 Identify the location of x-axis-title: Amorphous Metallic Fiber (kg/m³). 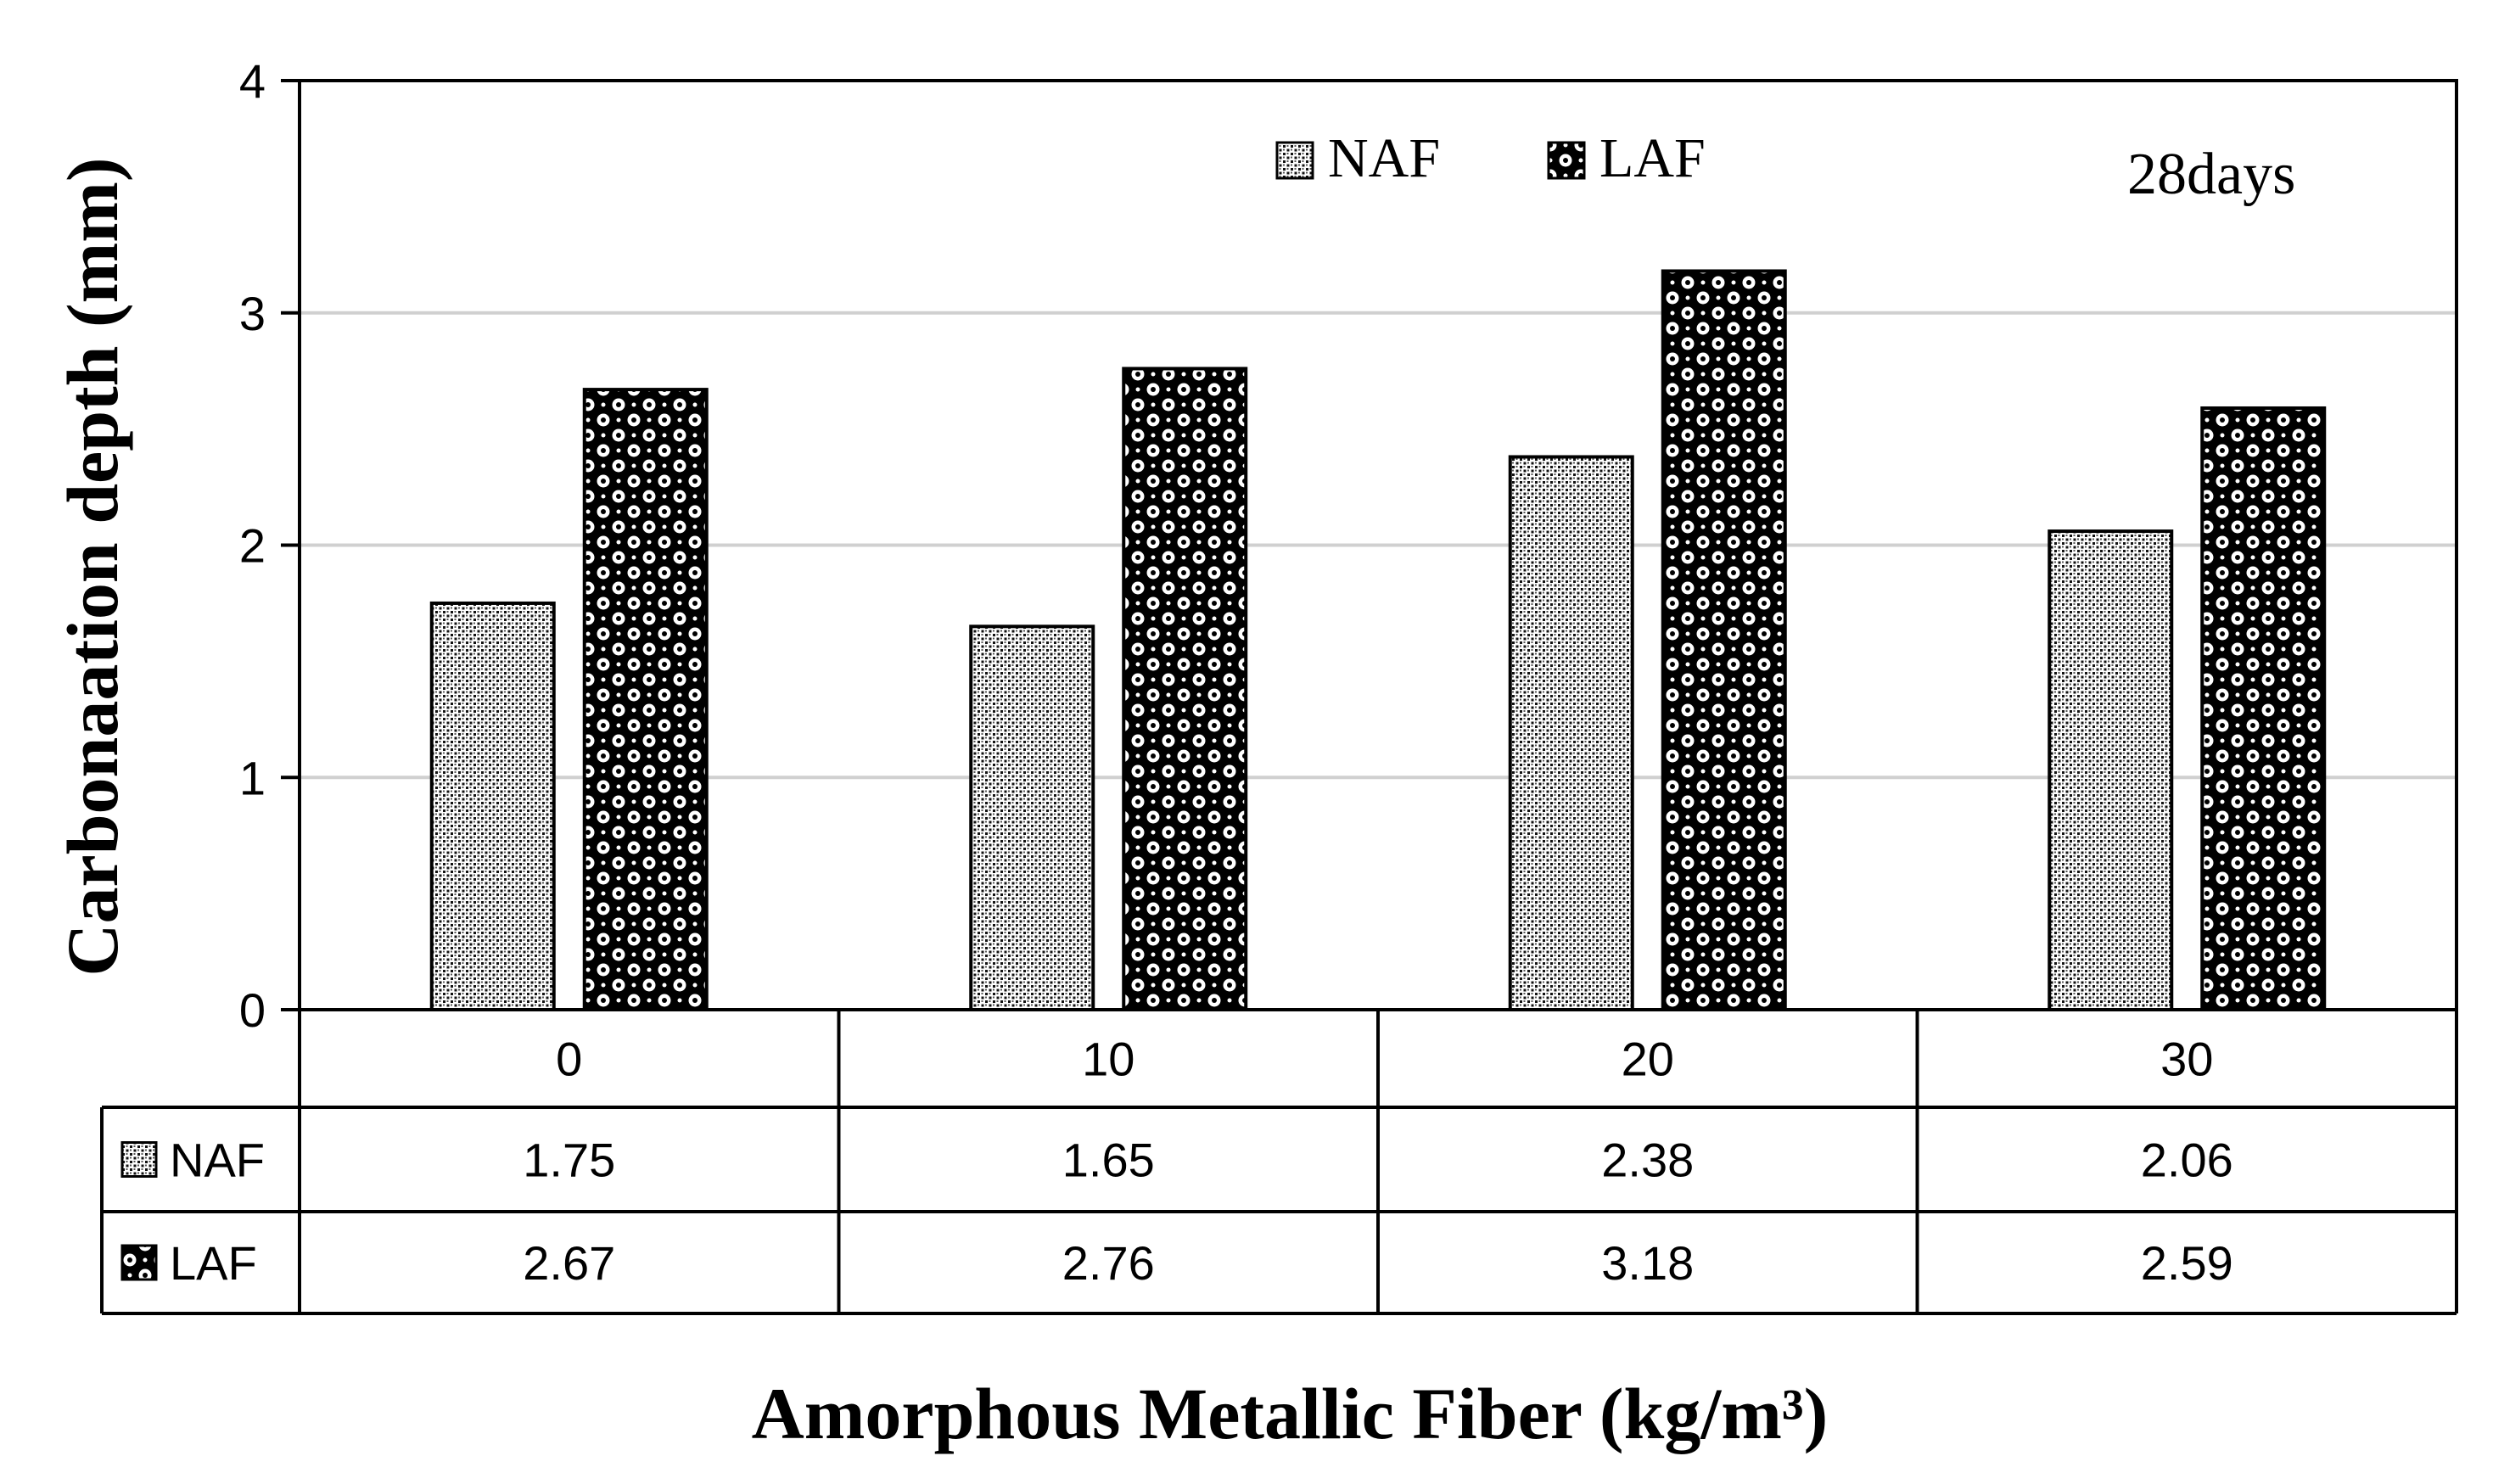
(1290, 1413).